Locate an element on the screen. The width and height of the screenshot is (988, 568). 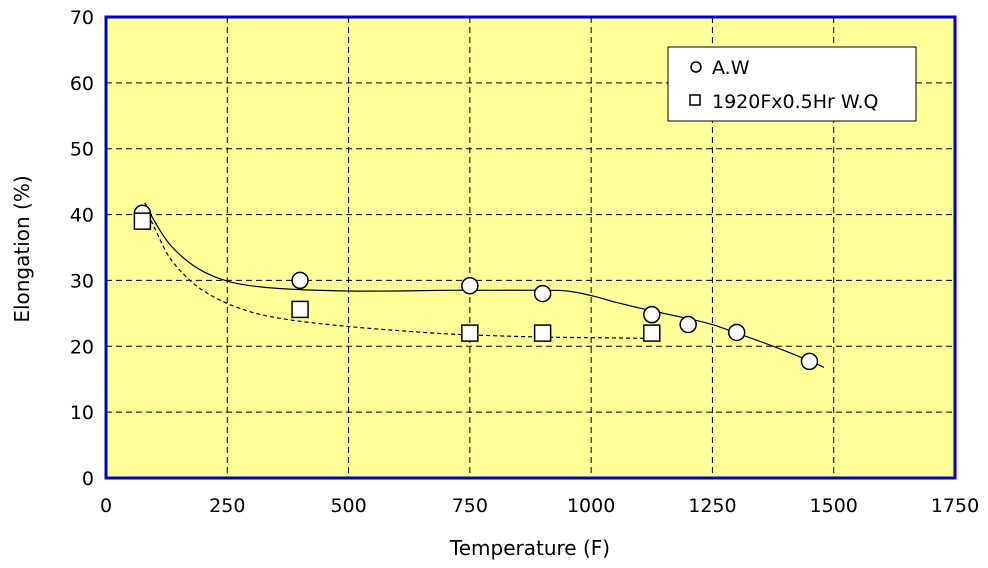
legend-circle-marker is located at coordinates (696, 67).